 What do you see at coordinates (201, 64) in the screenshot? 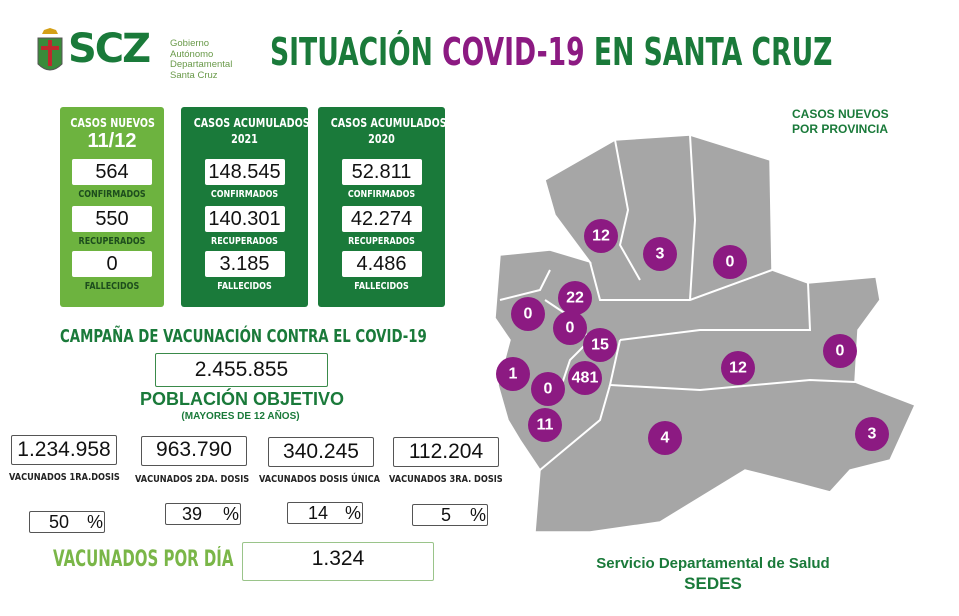
I see `logo-sub-3: Departamental` at bounding box center [201, 64].